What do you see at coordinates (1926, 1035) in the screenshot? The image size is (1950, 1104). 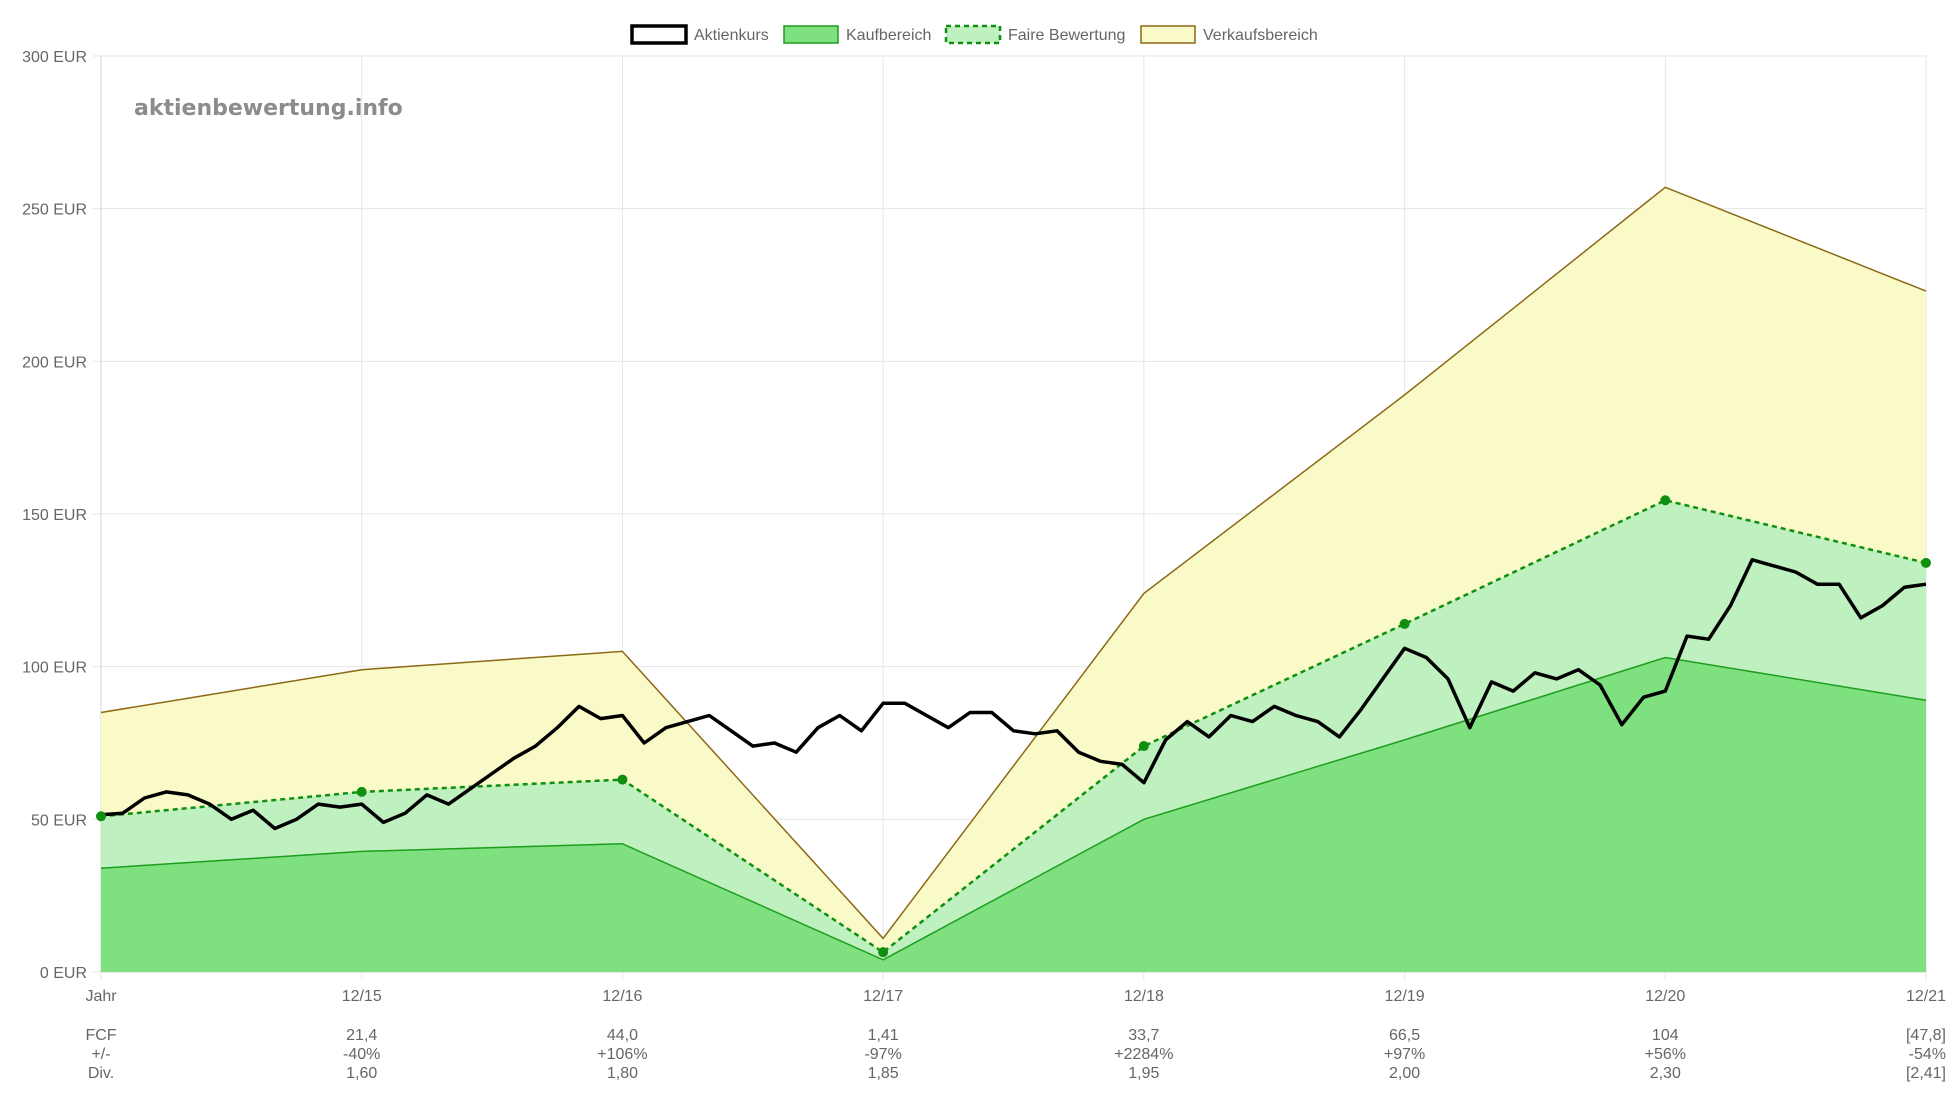 I see `table-cell: [47,8]` at bounding box center [1926, 1035].